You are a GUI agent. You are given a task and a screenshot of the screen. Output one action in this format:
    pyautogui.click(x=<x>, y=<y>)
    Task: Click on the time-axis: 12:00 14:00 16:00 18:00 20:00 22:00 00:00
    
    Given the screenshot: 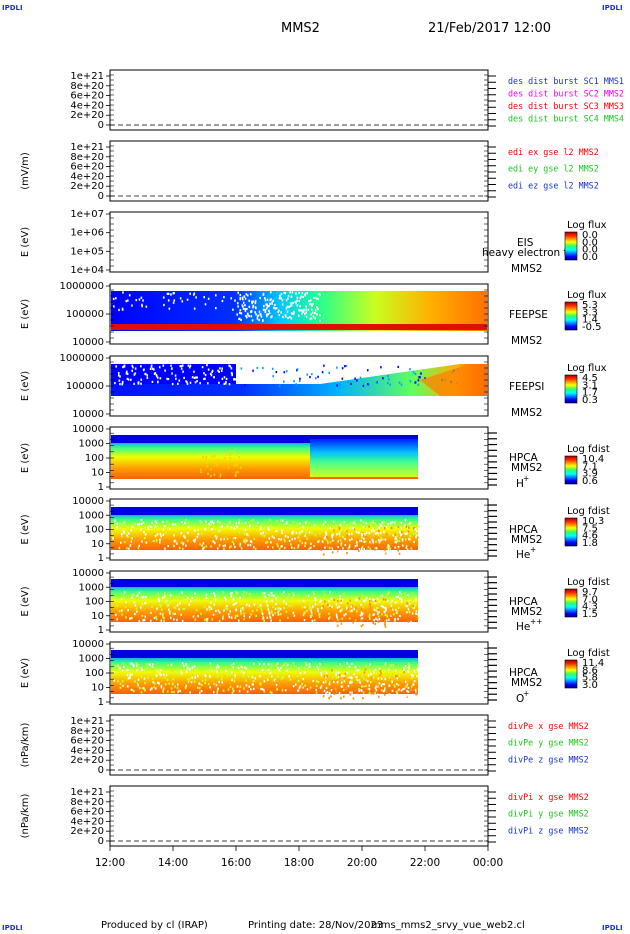 What is the action you would take?
    pyautogui.click(x=299, y=857)
    